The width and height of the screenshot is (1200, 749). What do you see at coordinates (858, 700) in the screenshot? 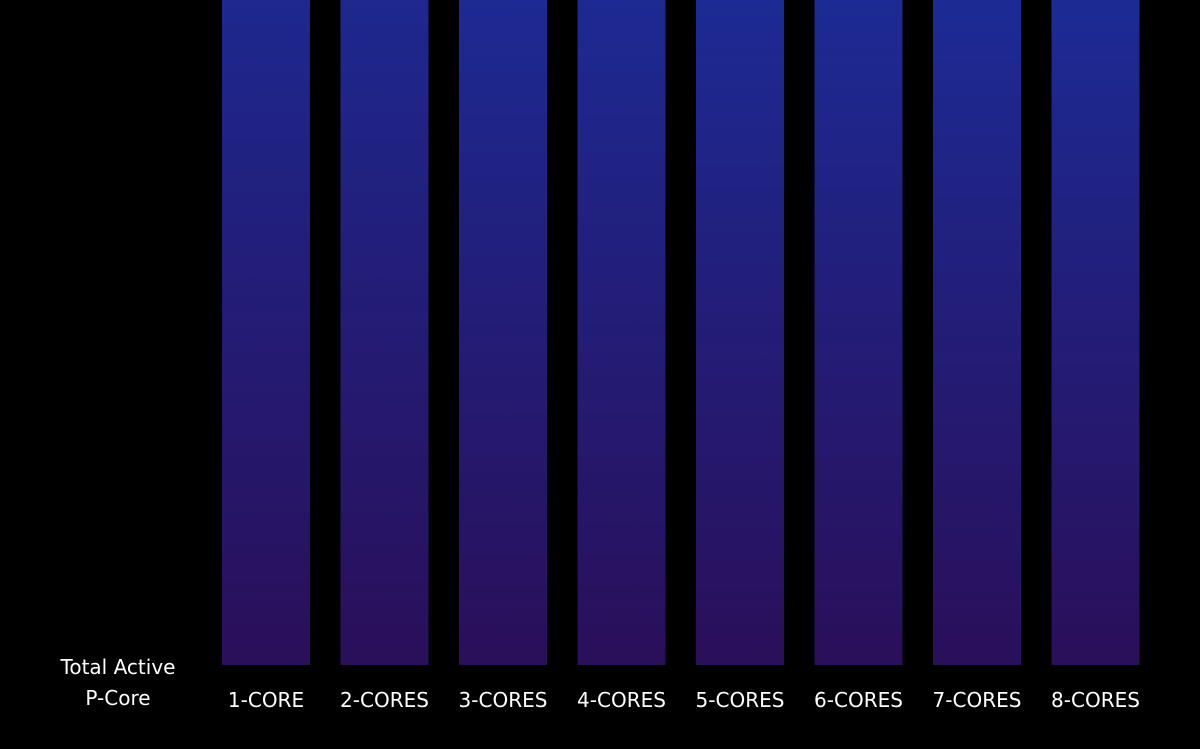
I see `x-tick-label: 6-CORES` at bounding box center [858, 700].